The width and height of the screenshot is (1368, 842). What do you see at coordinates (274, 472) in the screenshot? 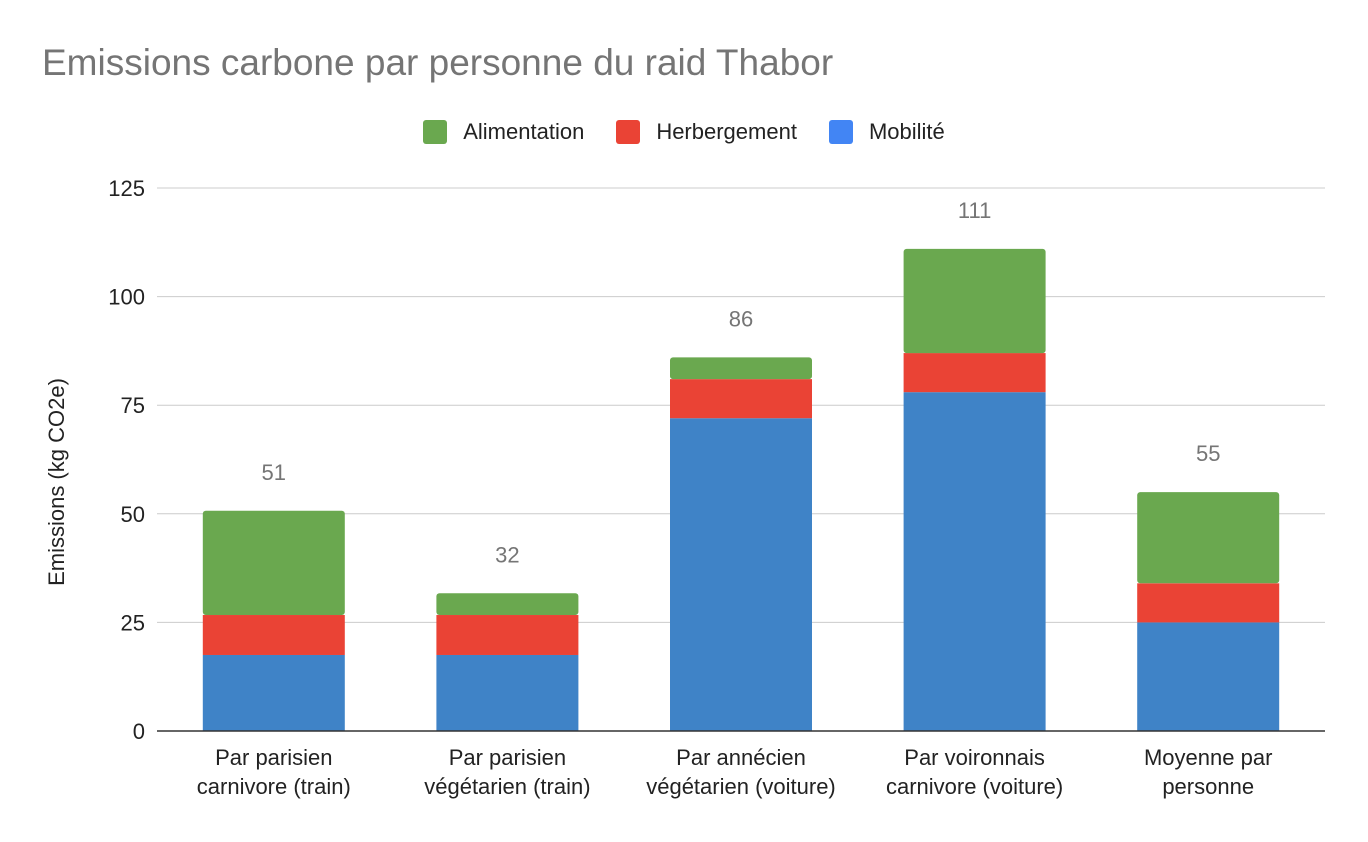
I see `bar-total-label: 51` at bounding box center [274, 472].